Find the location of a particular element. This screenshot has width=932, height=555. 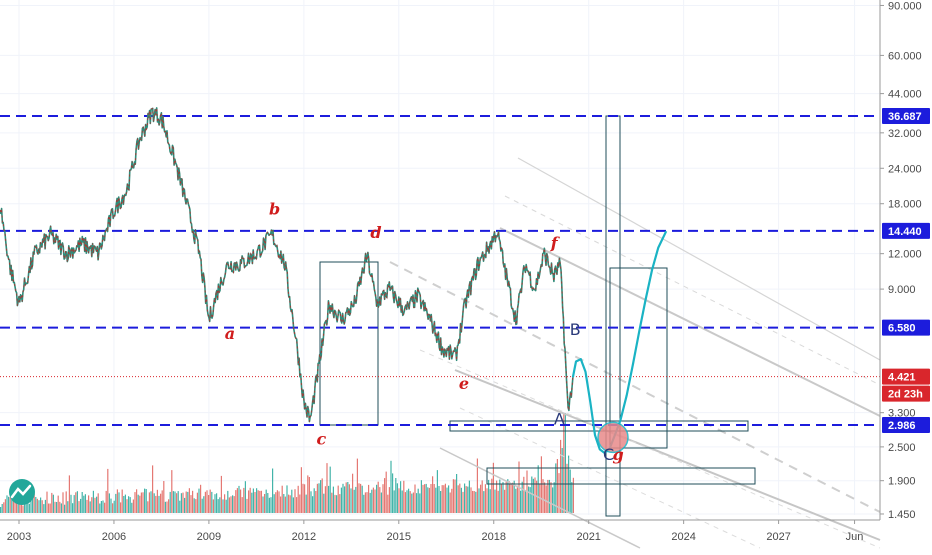

x-tick-label: 2006 is located at coordinates (114, 537).